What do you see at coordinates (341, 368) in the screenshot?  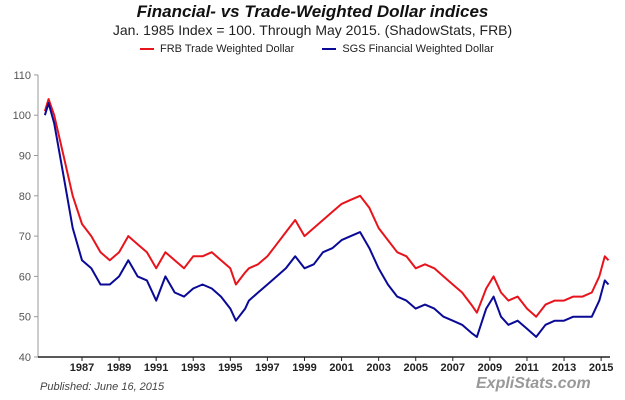 I see `x-tick-label: 2001` at bounding box center [341, 368].